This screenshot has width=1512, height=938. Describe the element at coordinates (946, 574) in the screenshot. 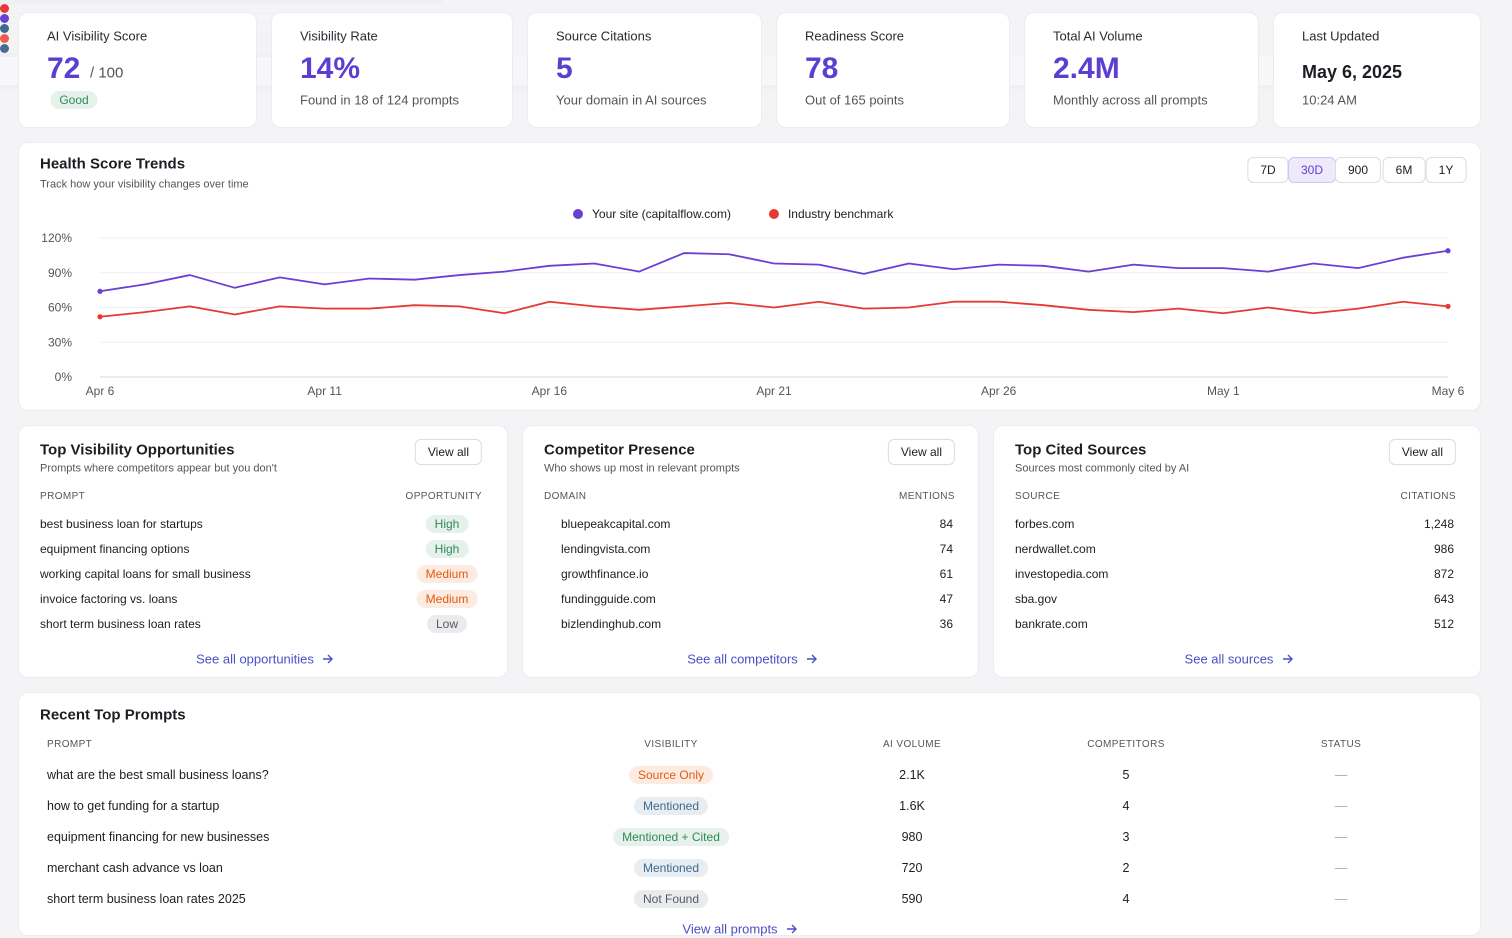

I see `row-value: 61` at that location.